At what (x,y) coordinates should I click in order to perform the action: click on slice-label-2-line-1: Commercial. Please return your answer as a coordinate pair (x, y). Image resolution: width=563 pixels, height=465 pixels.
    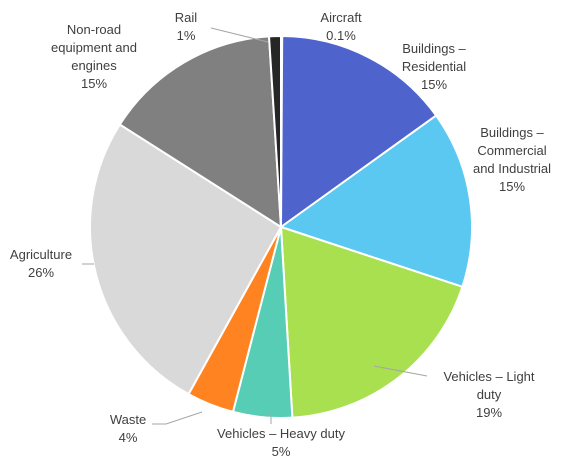
    Looking at the image, I should click on (511, 150).